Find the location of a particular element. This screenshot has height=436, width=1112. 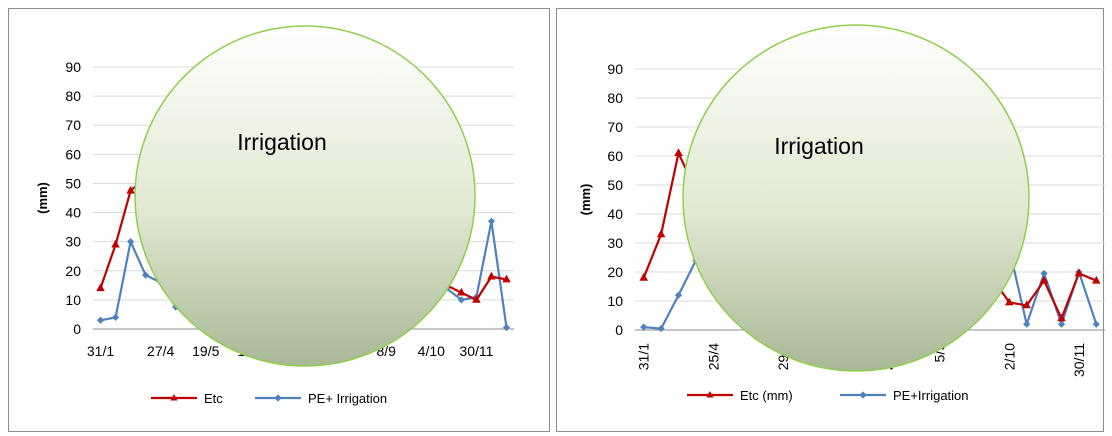

legend-label: Etc is located at coordinates (213, 398).